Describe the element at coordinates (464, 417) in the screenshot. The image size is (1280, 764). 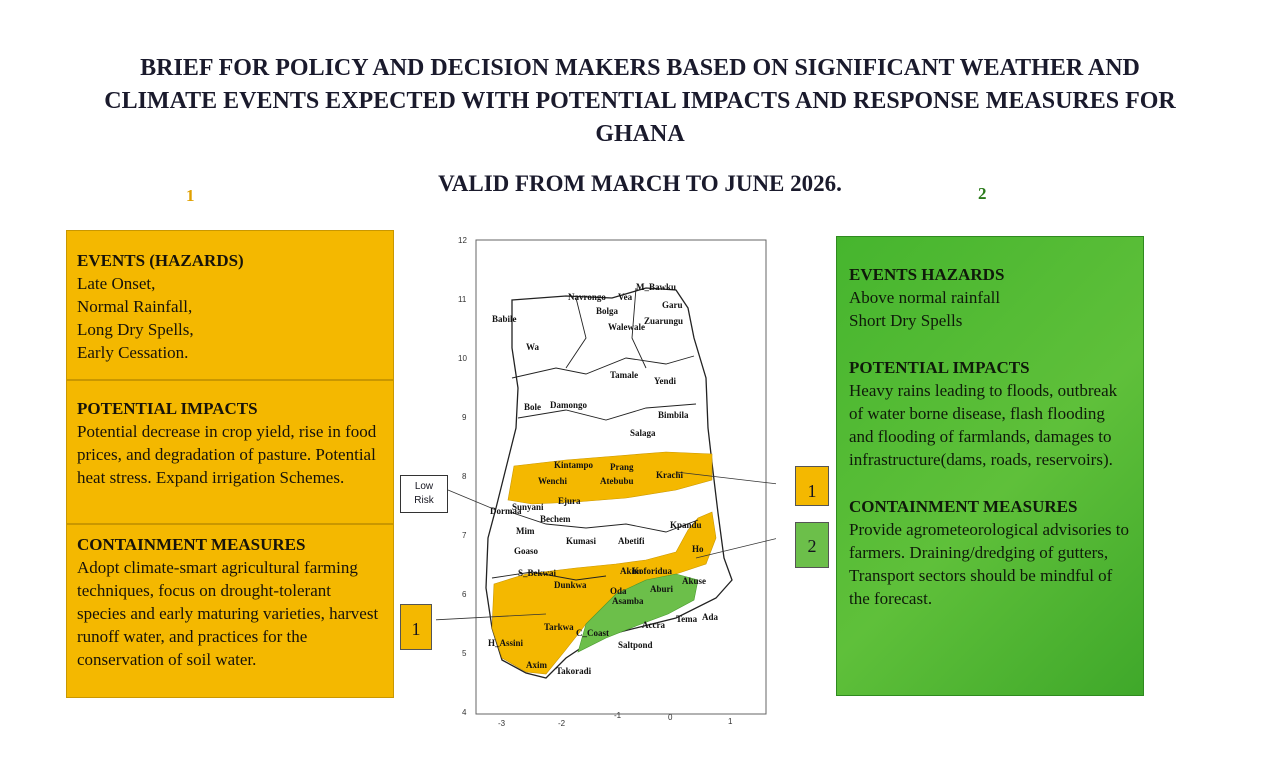
I see `y-tick: 9` at that location.